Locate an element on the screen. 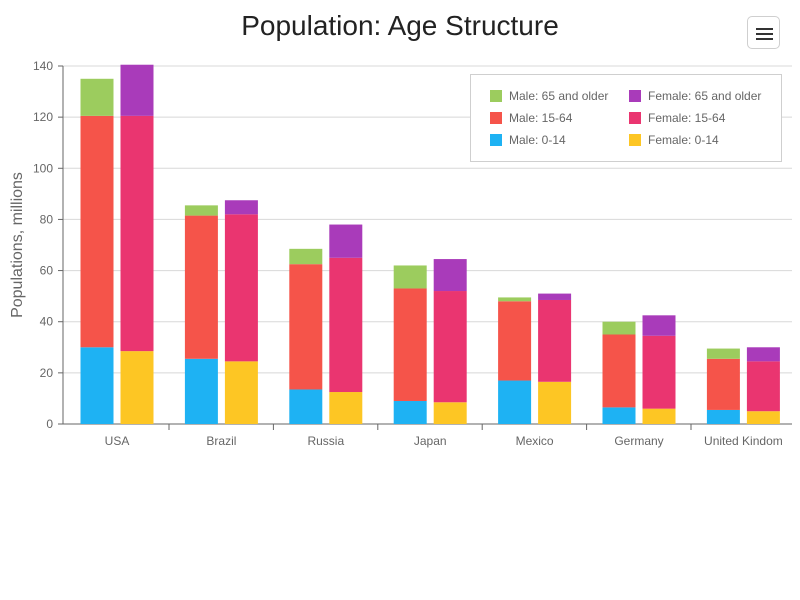  y-tick-label: 80 is located at coordinates (47, 219).